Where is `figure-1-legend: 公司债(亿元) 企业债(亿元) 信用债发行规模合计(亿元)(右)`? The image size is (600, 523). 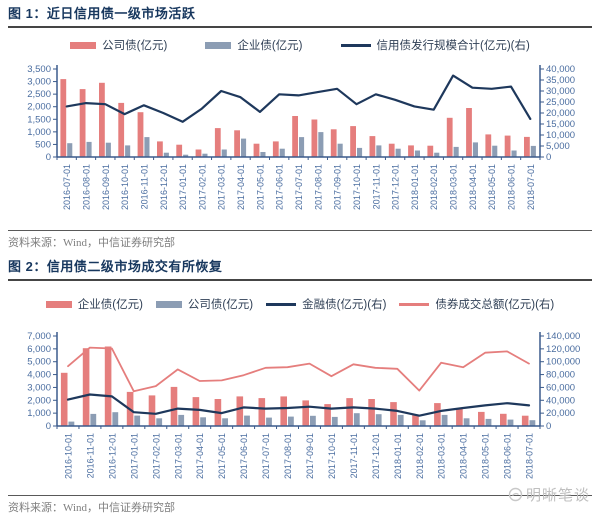 figure-1-legend: 公司债(亿元) 企业债(亿元) 信用债发行规模合计(亿元)(右) is located at coordinates (300, 45).